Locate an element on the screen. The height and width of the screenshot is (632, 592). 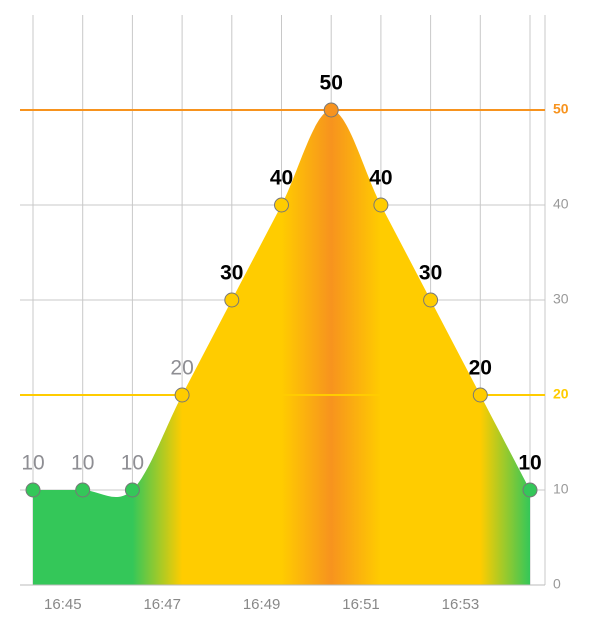
y-tick-label: 40 is located at coordinates (561, 204).